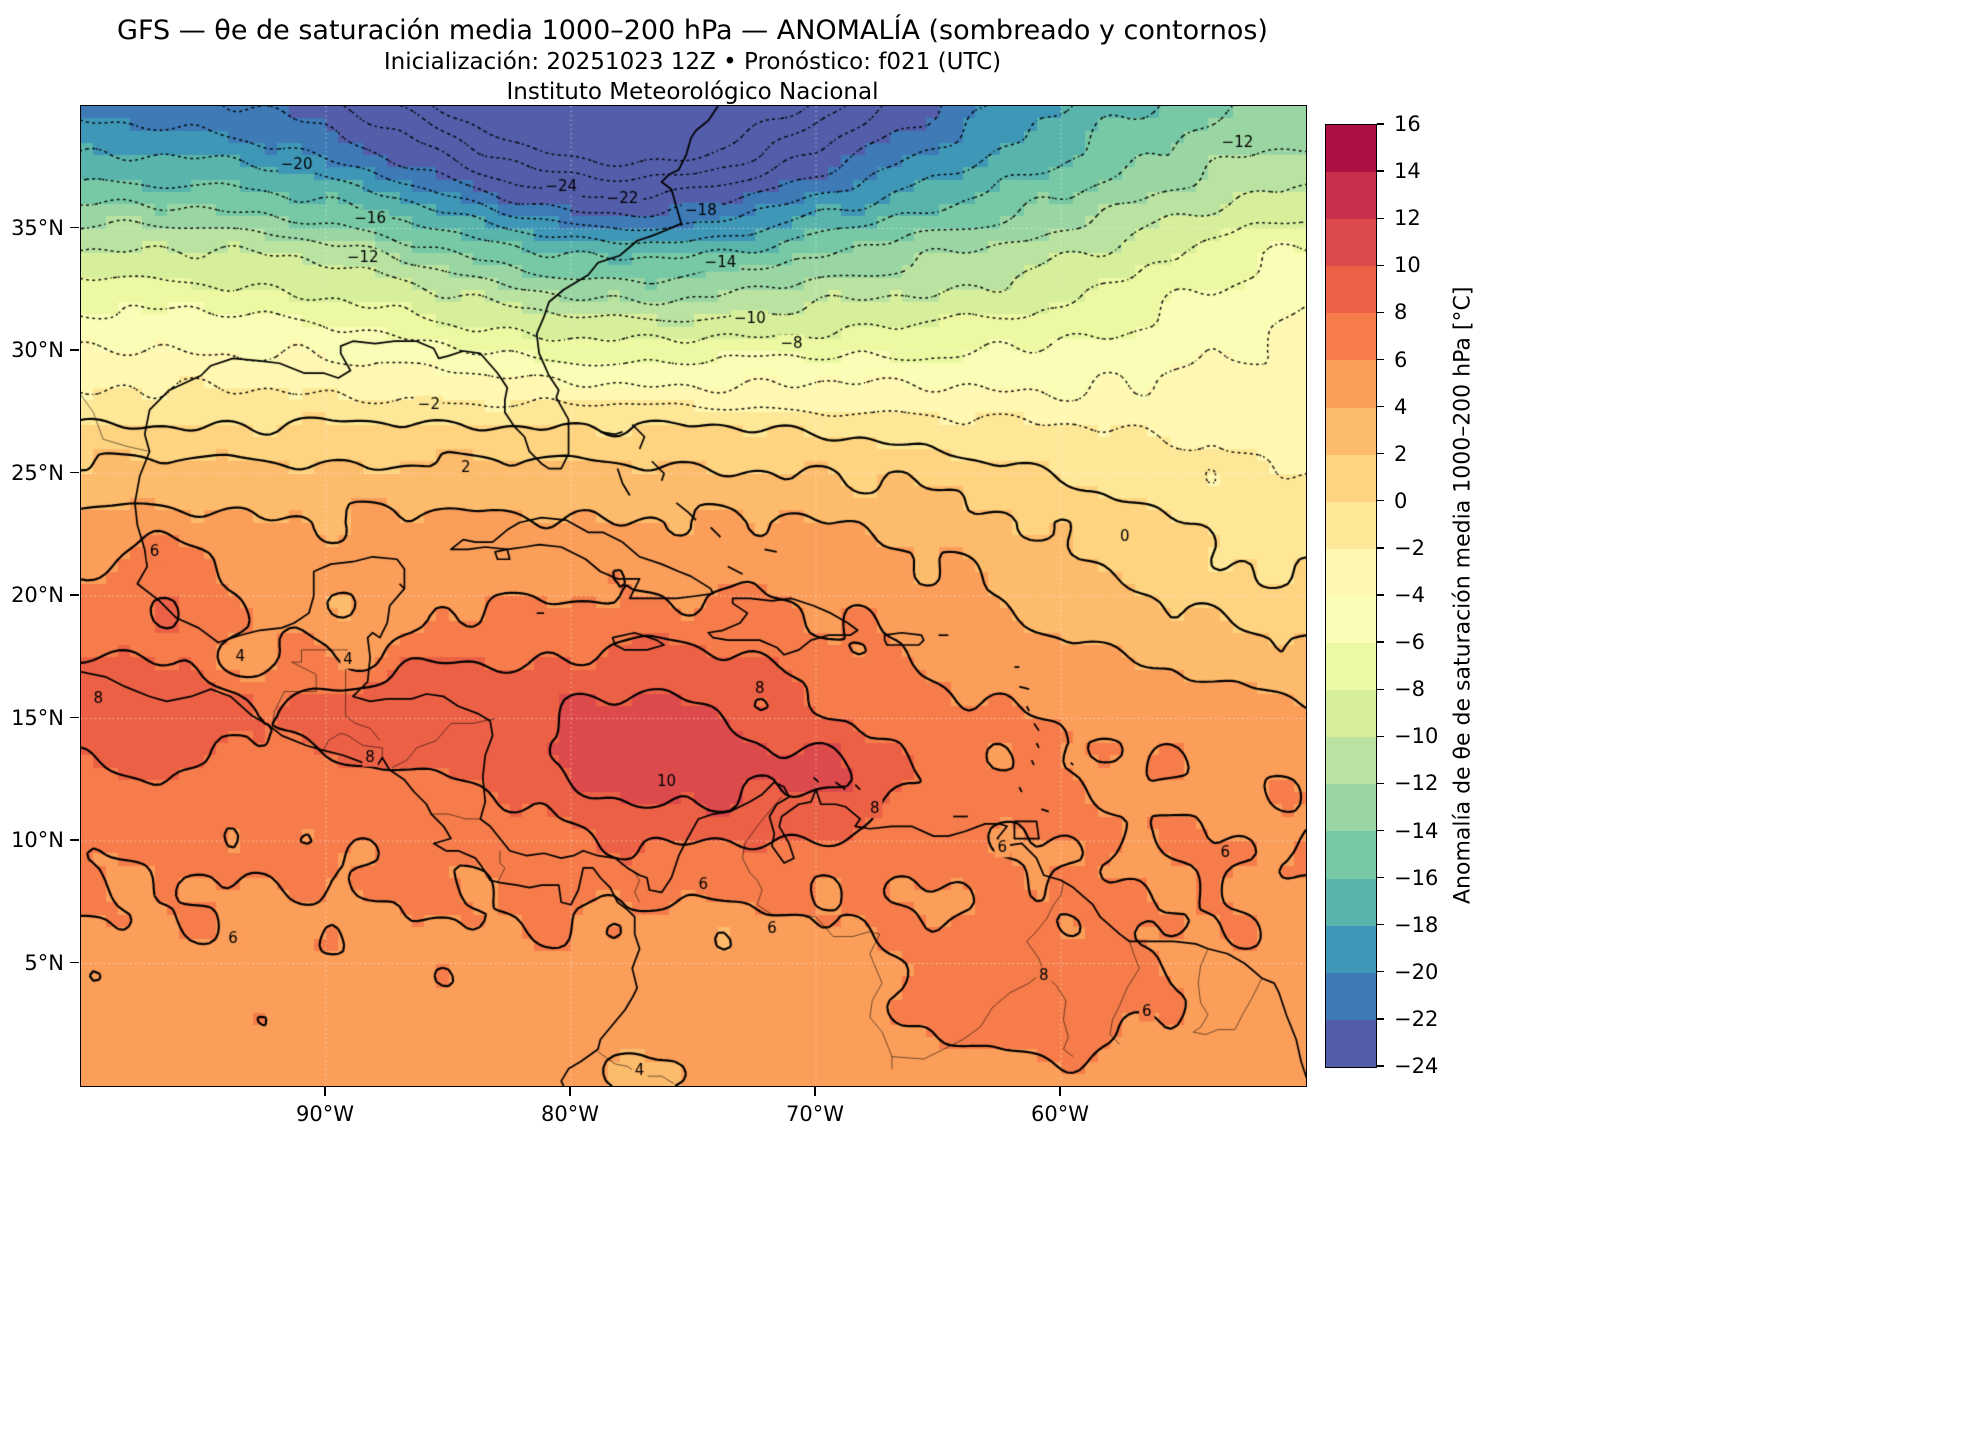 The width and height of the screenshot is (1980, 1440). Describe the element at coordinates (1401, 406) in the screenshot. I see `colorbar-tick-label: 4` at that location.